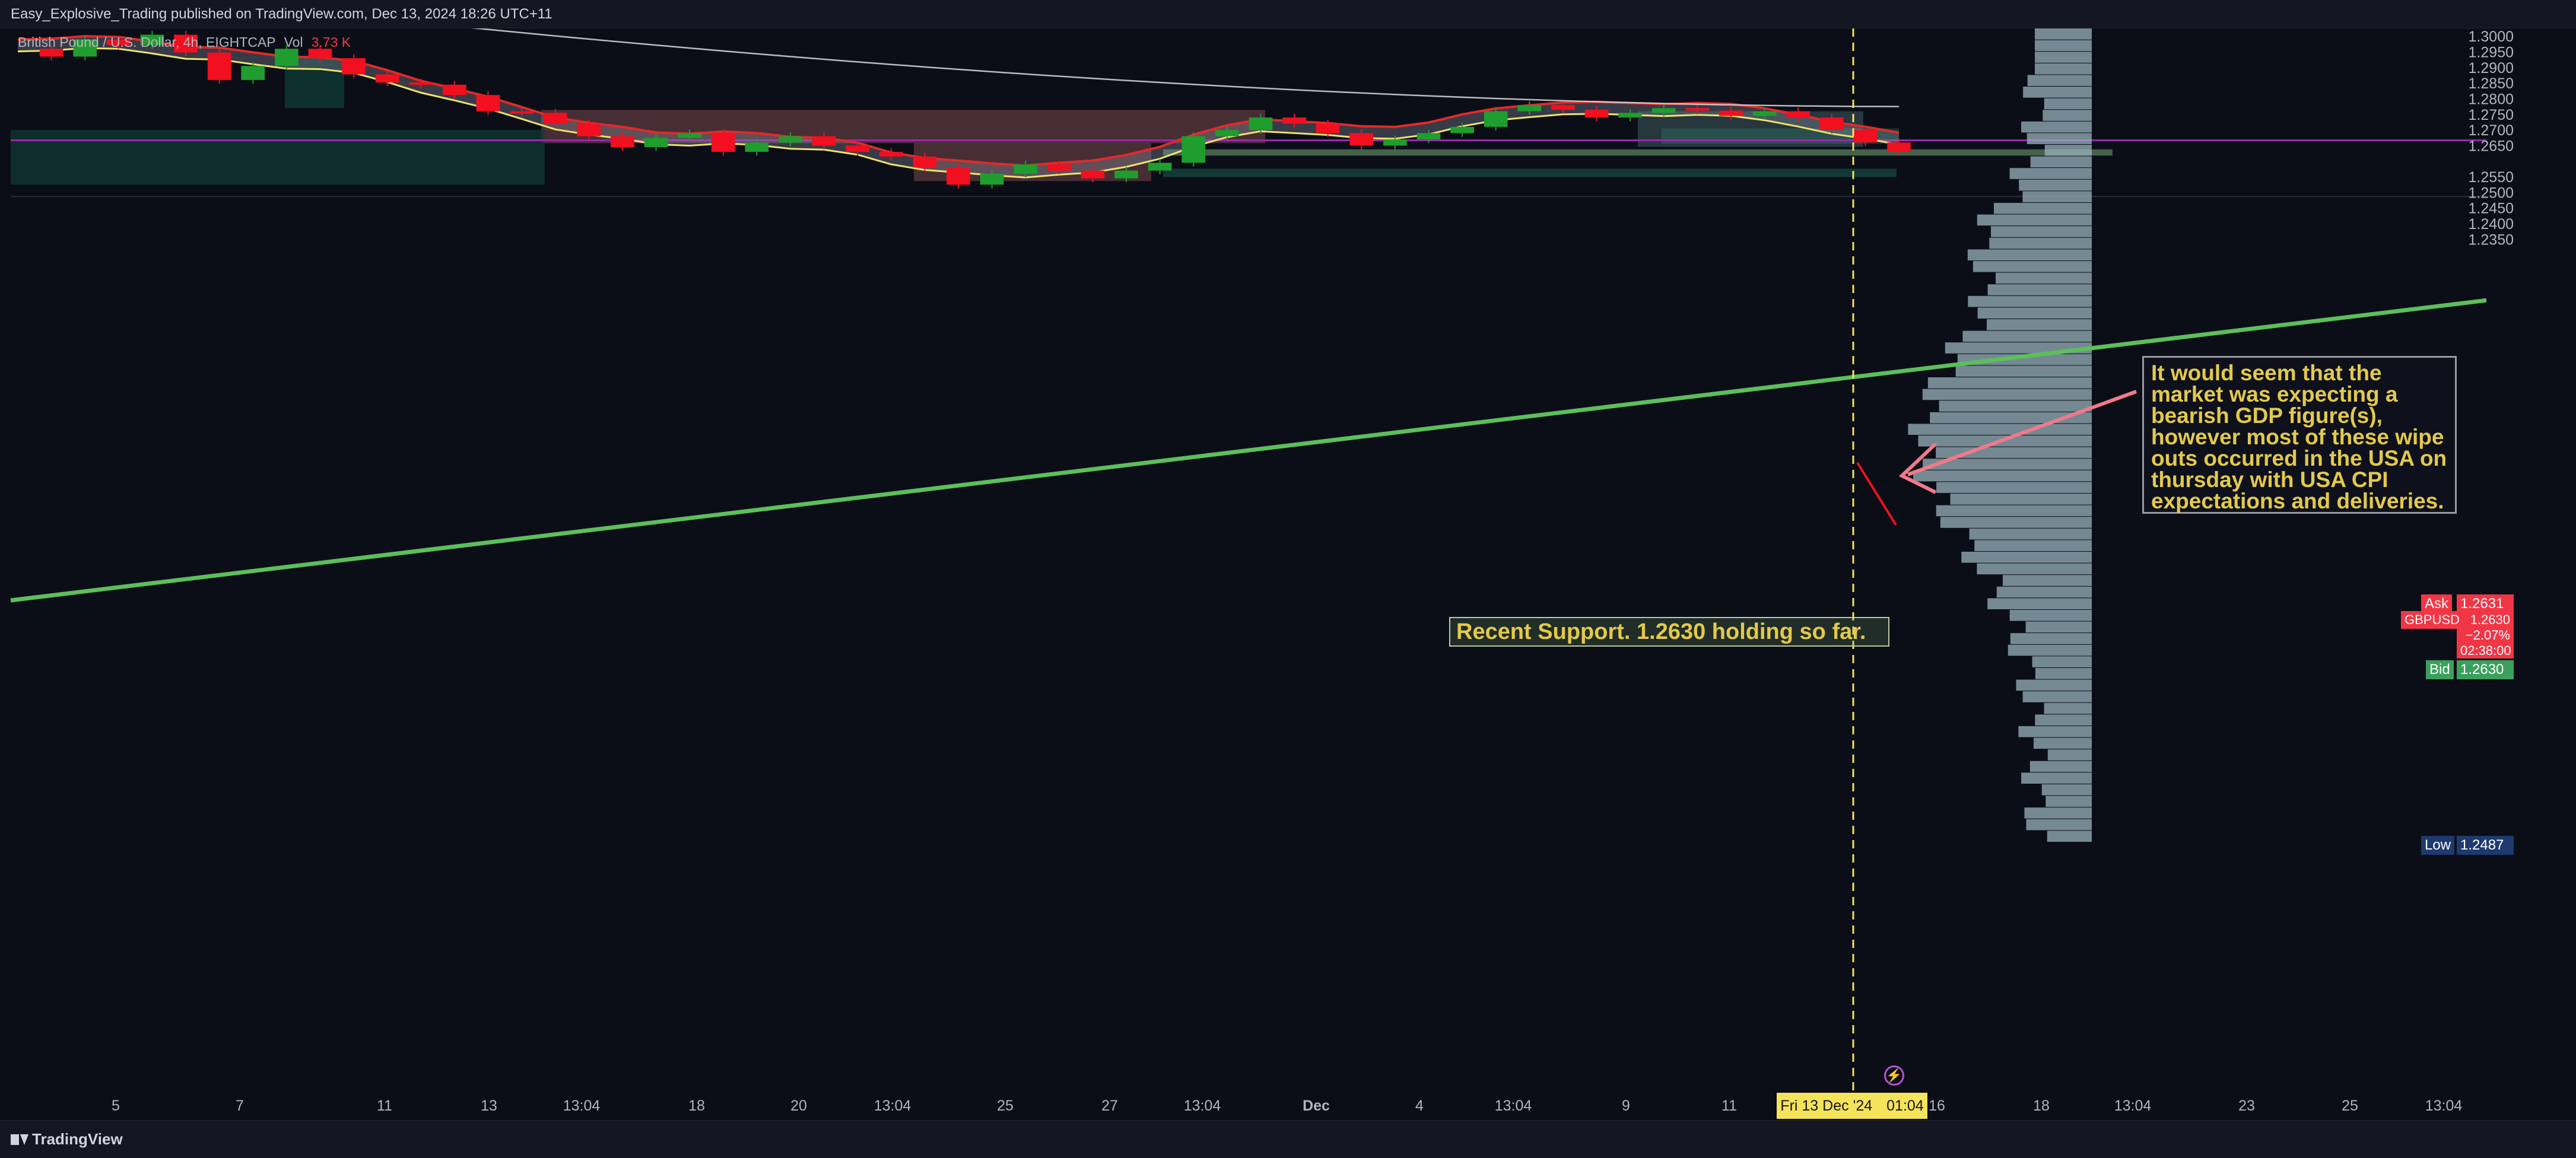 Image resolution: width=2576 pixels, height=1158 pixels. Describe the element at coordinates (2491, 146) in the screenshot. I see `price-tick-label: 1.2650` at that location.